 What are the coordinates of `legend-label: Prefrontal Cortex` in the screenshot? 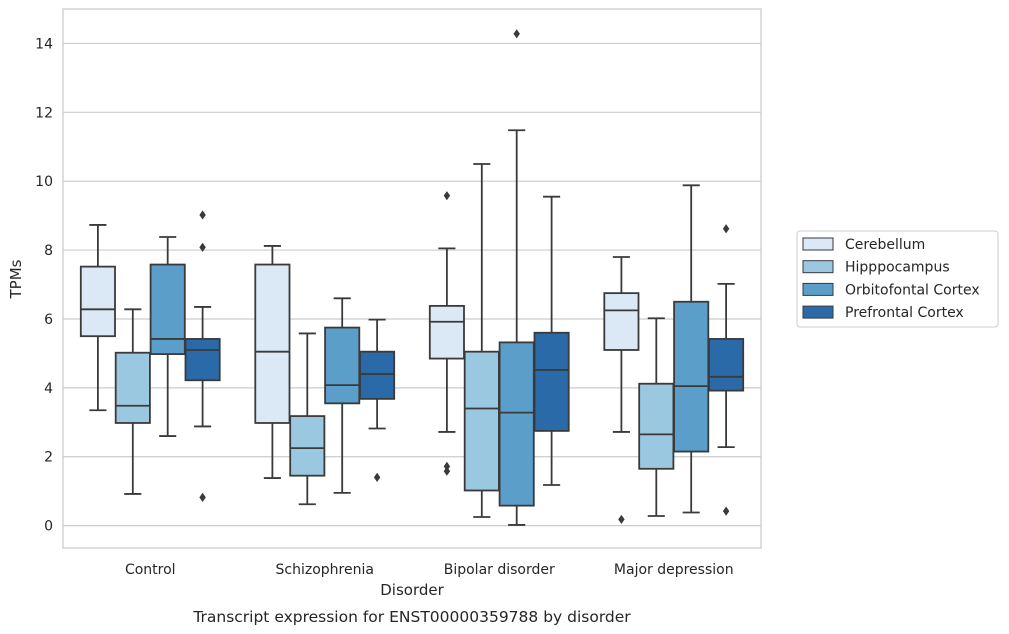 It's located at (904, 313).